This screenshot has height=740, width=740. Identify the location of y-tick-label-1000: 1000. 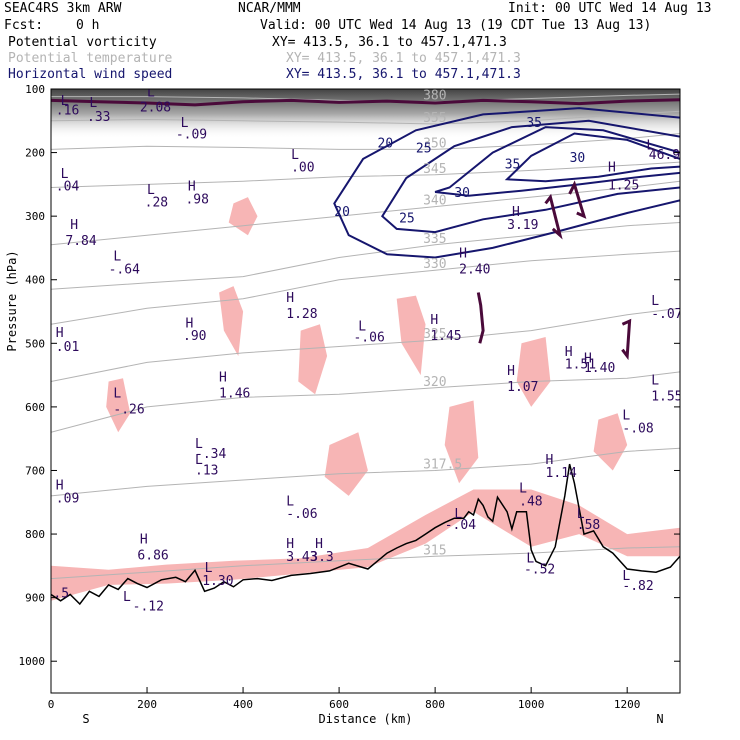
(32, 661).